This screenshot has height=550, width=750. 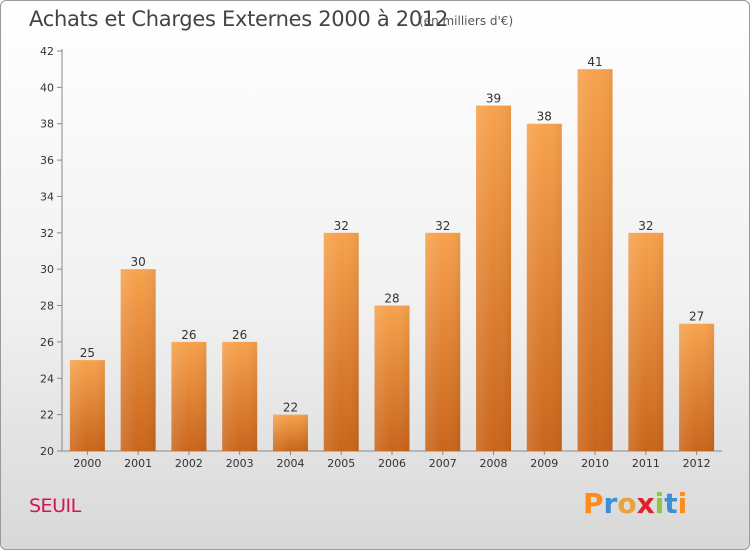 I want to click on y-tick-label: 34, so click(x=47, y=196).